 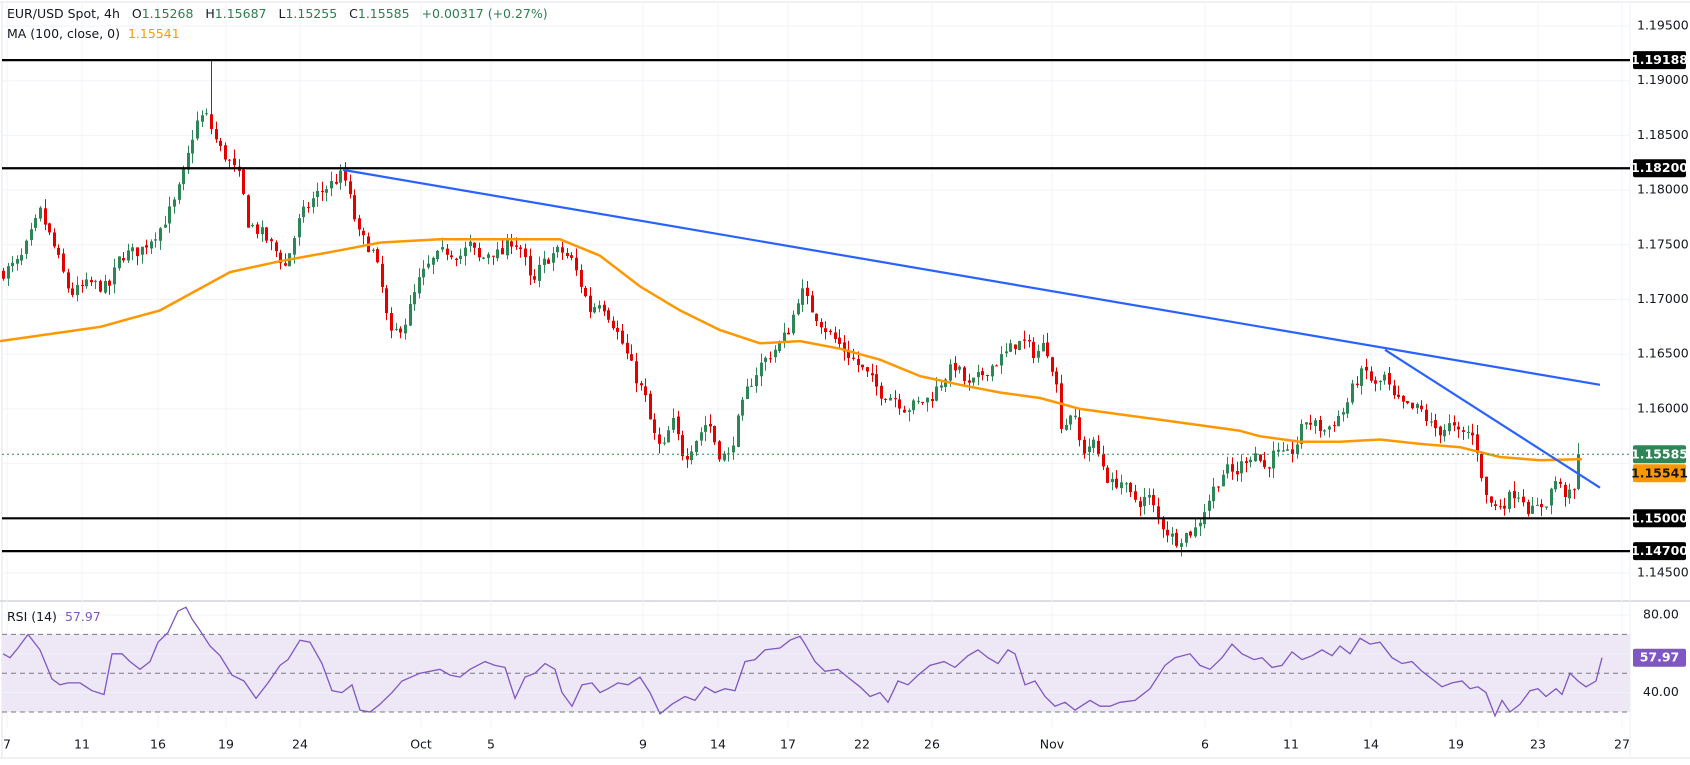 I want to click on ma-legend: MA (100, close, 0) 1.15541, so click(x=97, y=33).